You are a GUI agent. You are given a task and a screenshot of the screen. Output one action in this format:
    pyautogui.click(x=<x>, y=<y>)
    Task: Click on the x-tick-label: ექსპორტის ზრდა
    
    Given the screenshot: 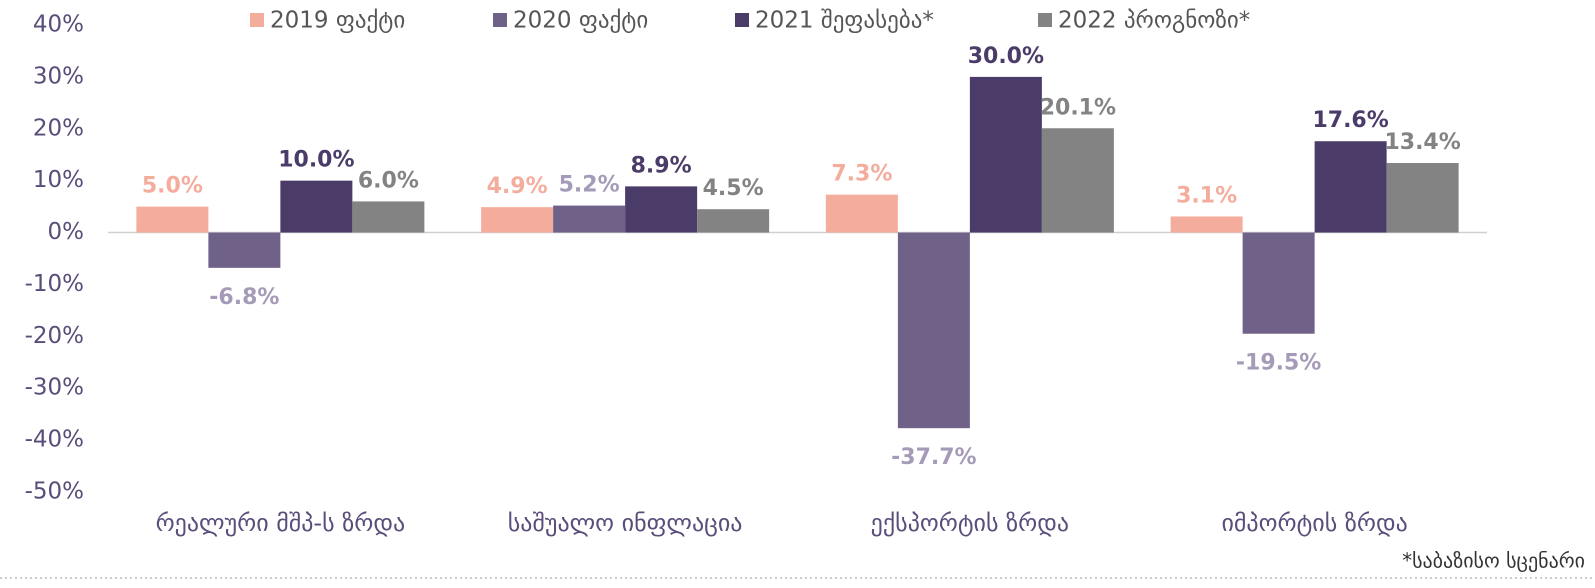 What is the action you would take?
    pyautogui.click(x=970, y=523)
    